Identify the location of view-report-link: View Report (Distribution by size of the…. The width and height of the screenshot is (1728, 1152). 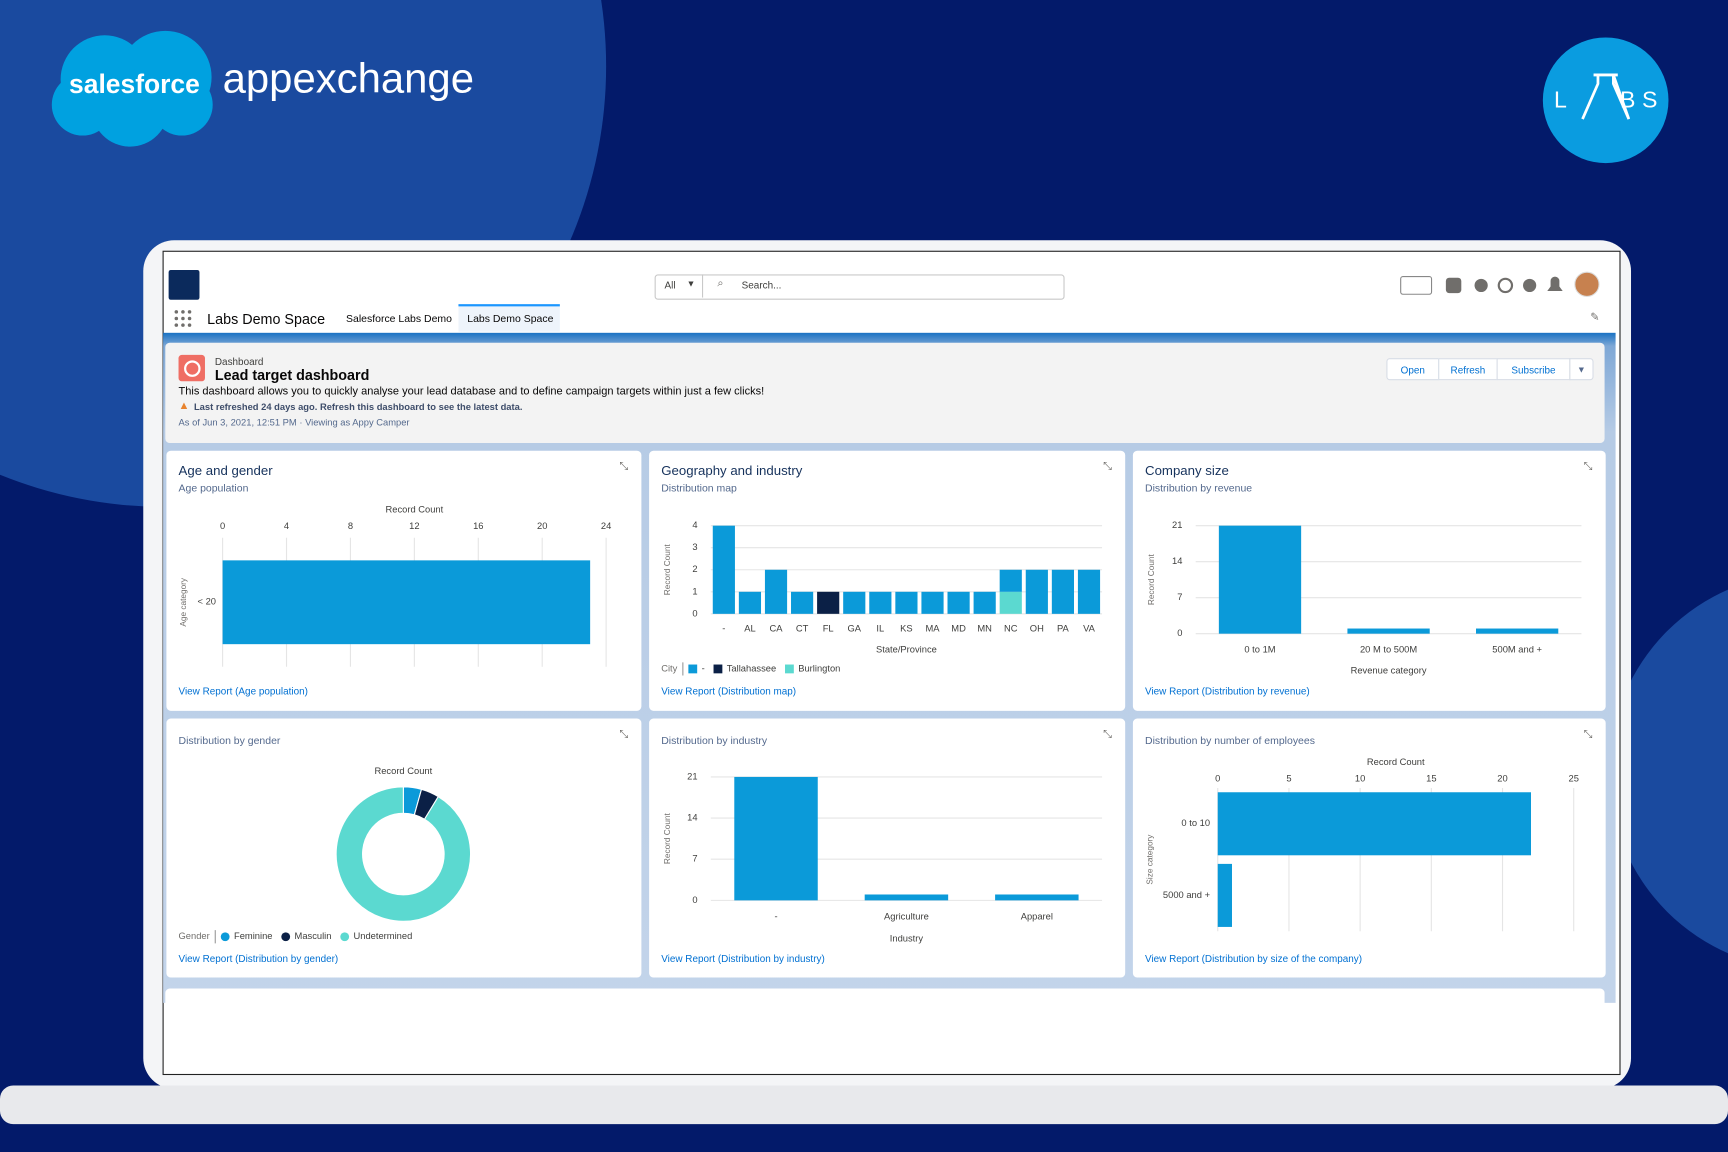
(1254, 959).